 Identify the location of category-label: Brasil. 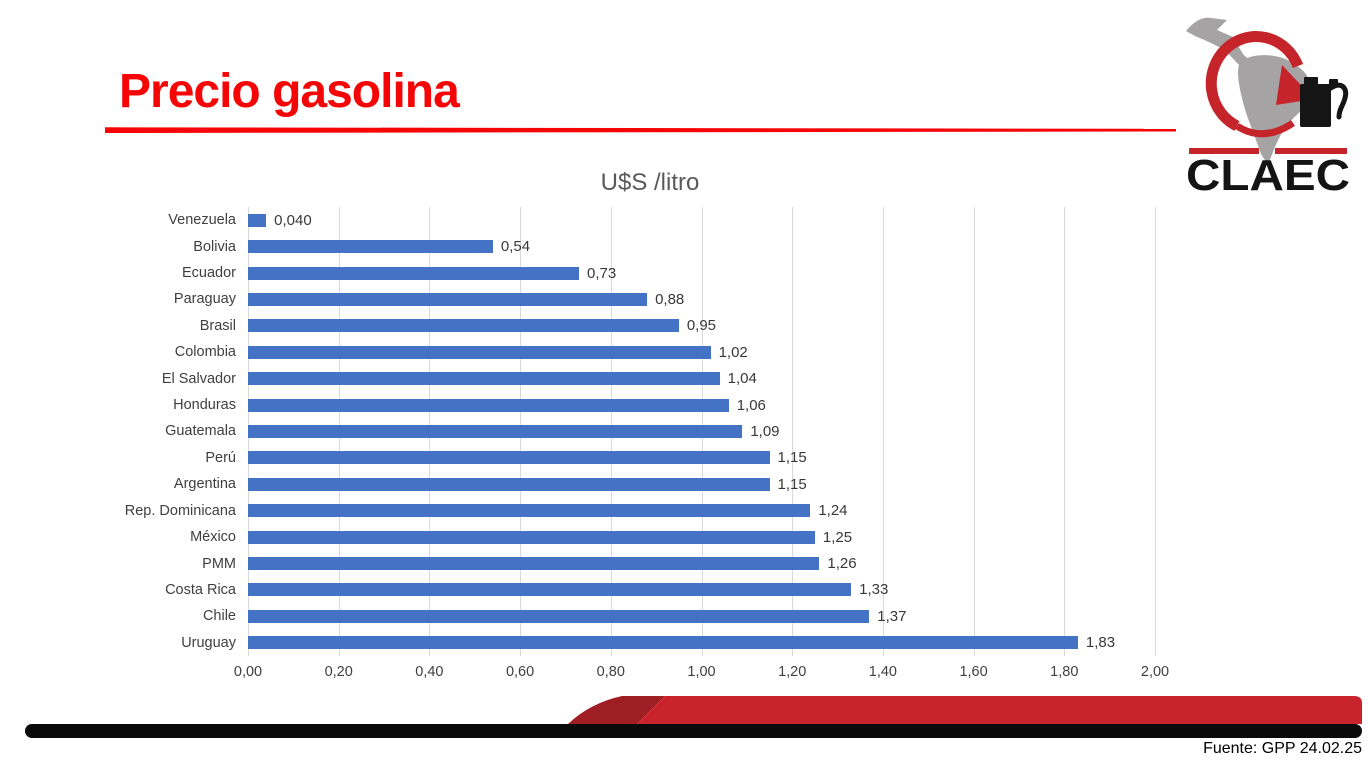
(217, 325).